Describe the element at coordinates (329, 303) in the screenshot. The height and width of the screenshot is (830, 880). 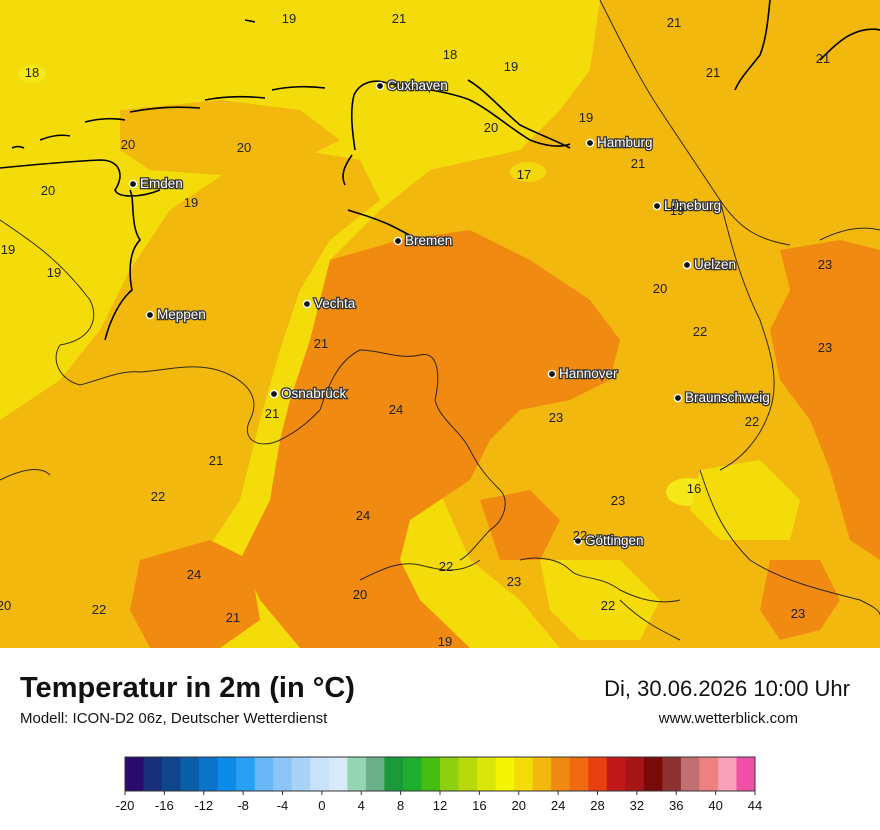
I see `city-vechta: Vechta` at that location.